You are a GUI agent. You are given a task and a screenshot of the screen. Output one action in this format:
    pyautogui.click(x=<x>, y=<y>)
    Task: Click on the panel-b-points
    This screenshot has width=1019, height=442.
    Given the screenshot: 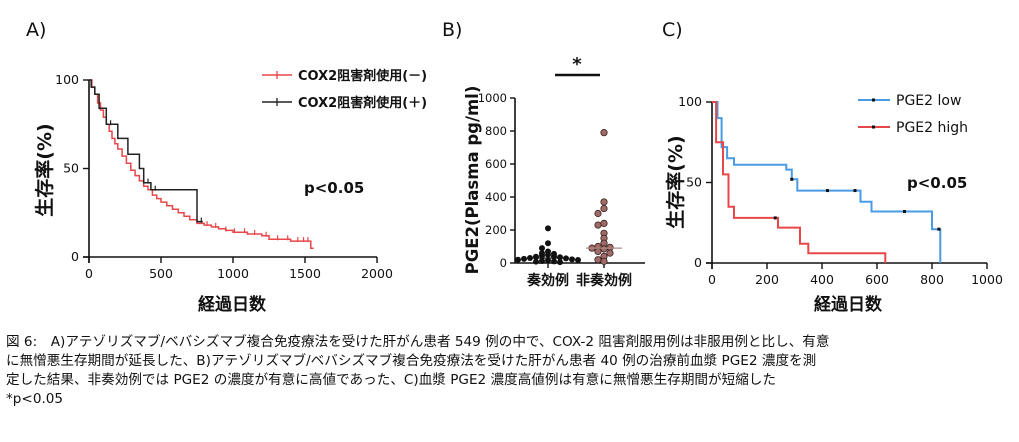 What is the action you would take?
    pyautogui.click(x=568, y=197)
    